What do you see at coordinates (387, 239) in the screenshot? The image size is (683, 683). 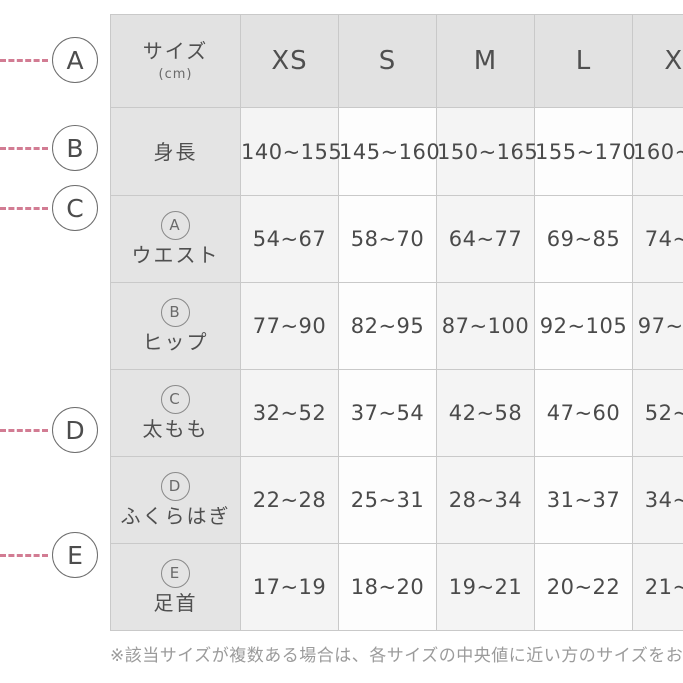 I see `value-cell: 58~70` at bounding box center [387, 239].